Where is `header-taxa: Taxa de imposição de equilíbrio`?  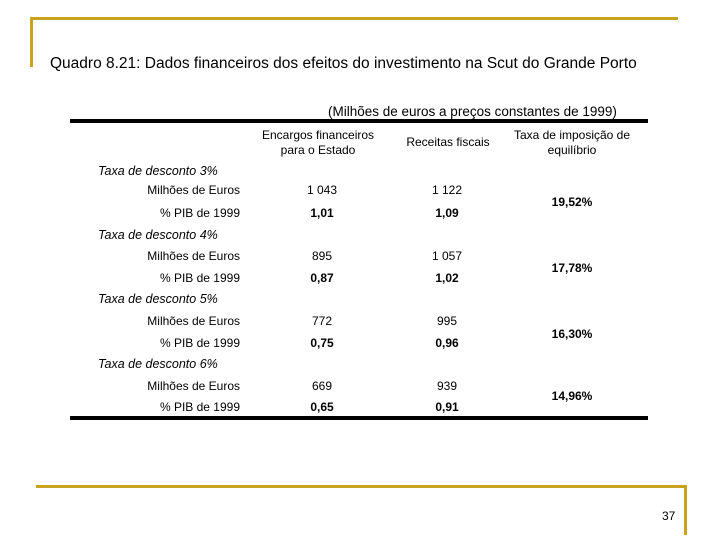
header-taxa: Taxa de imposição de equilíbrio is located at coordinates (572, 143).